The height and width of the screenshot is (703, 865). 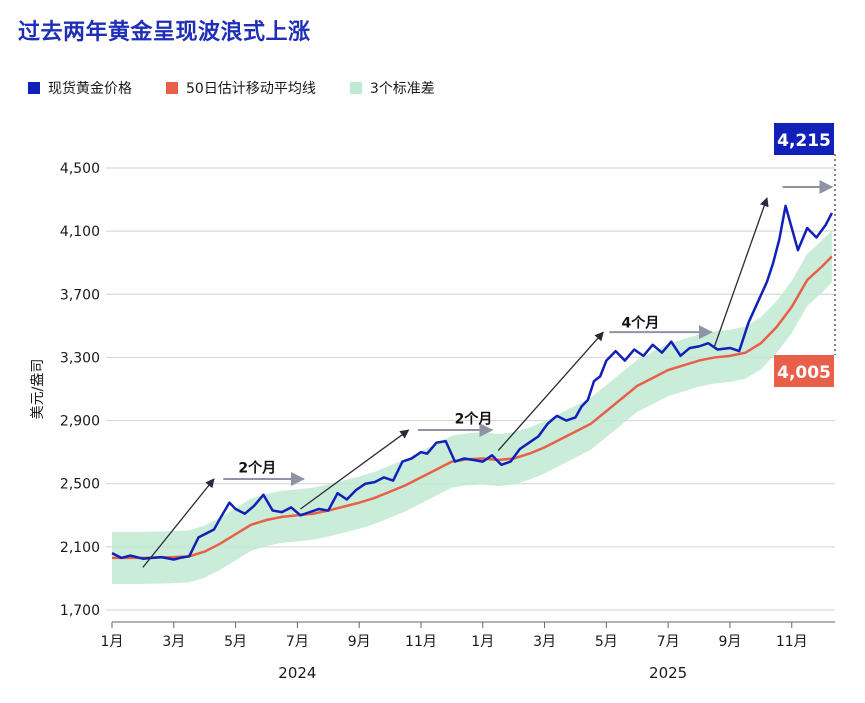 I want to click on legend: 现货黄金价格 50日估计移动平均线 3个标准差, so click(x=231, y=88).